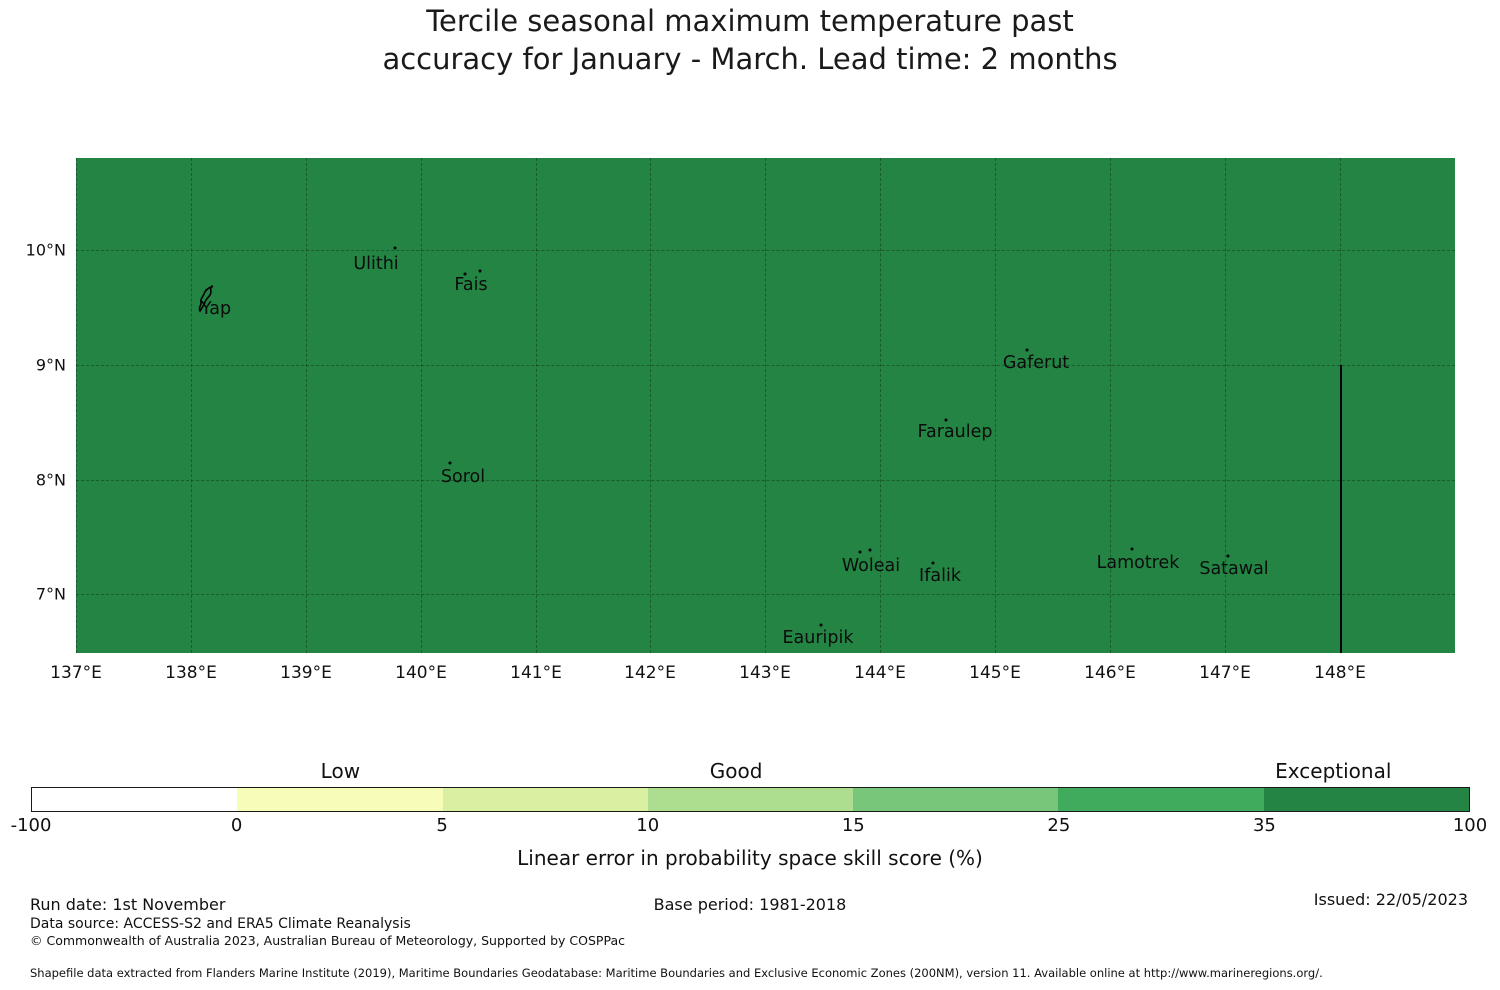  Describe the element at coordinates (191, 673) in the screenshot. I see `x-axis-tick-label: 138°E` at that location.